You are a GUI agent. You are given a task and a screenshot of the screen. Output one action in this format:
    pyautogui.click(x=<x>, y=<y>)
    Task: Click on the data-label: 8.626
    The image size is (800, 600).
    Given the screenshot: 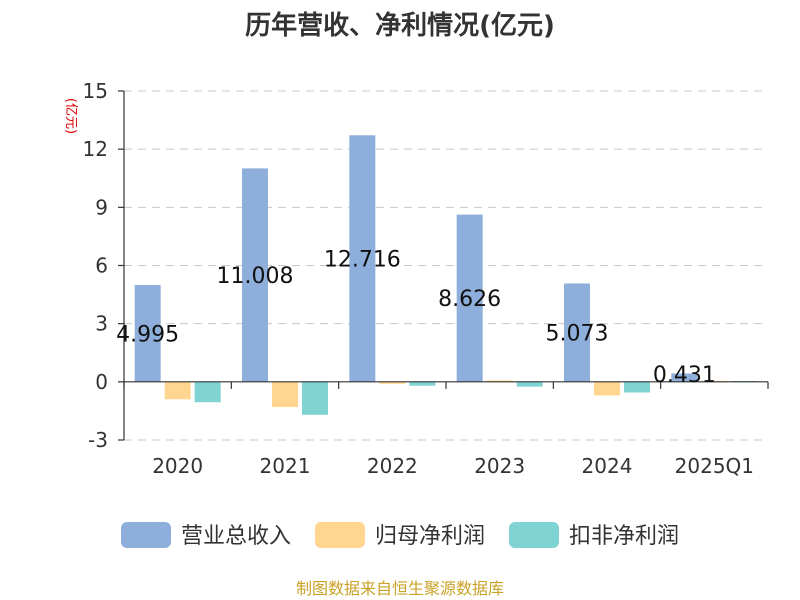 What is the action you would take?
    pyautogui.click(x=469, y=299)
    